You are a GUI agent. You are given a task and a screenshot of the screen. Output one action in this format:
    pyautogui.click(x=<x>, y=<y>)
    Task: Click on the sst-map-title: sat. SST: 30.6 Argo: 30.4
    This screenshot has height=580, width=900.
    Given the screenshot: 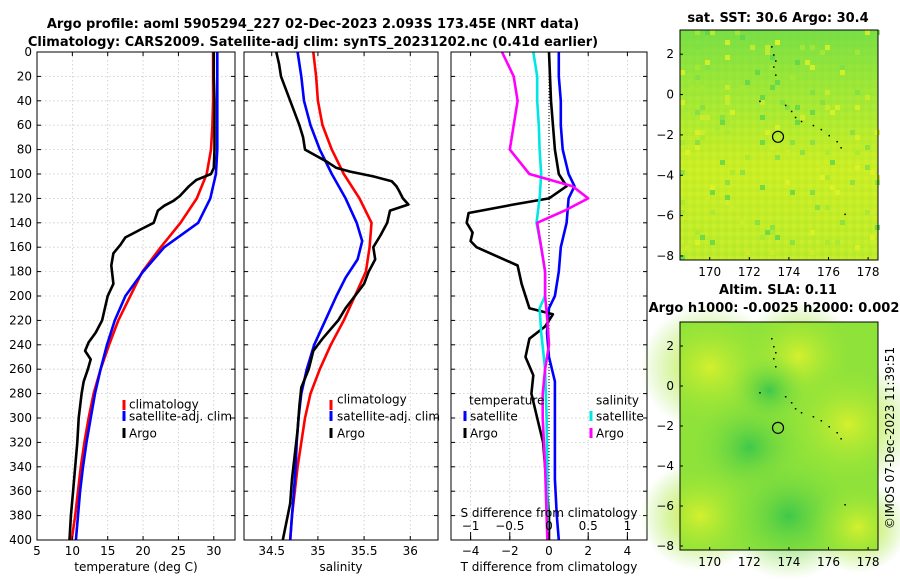 What is the action you would take?
    pyautogui.click(x=777, y=18)
    